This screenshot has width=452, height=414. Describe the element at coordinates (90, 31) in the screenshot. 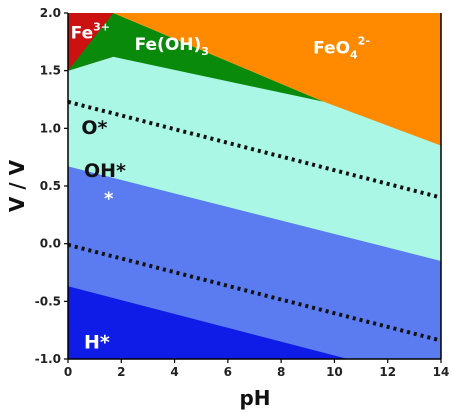

I see `fe3-label: Fe3+` at that location.